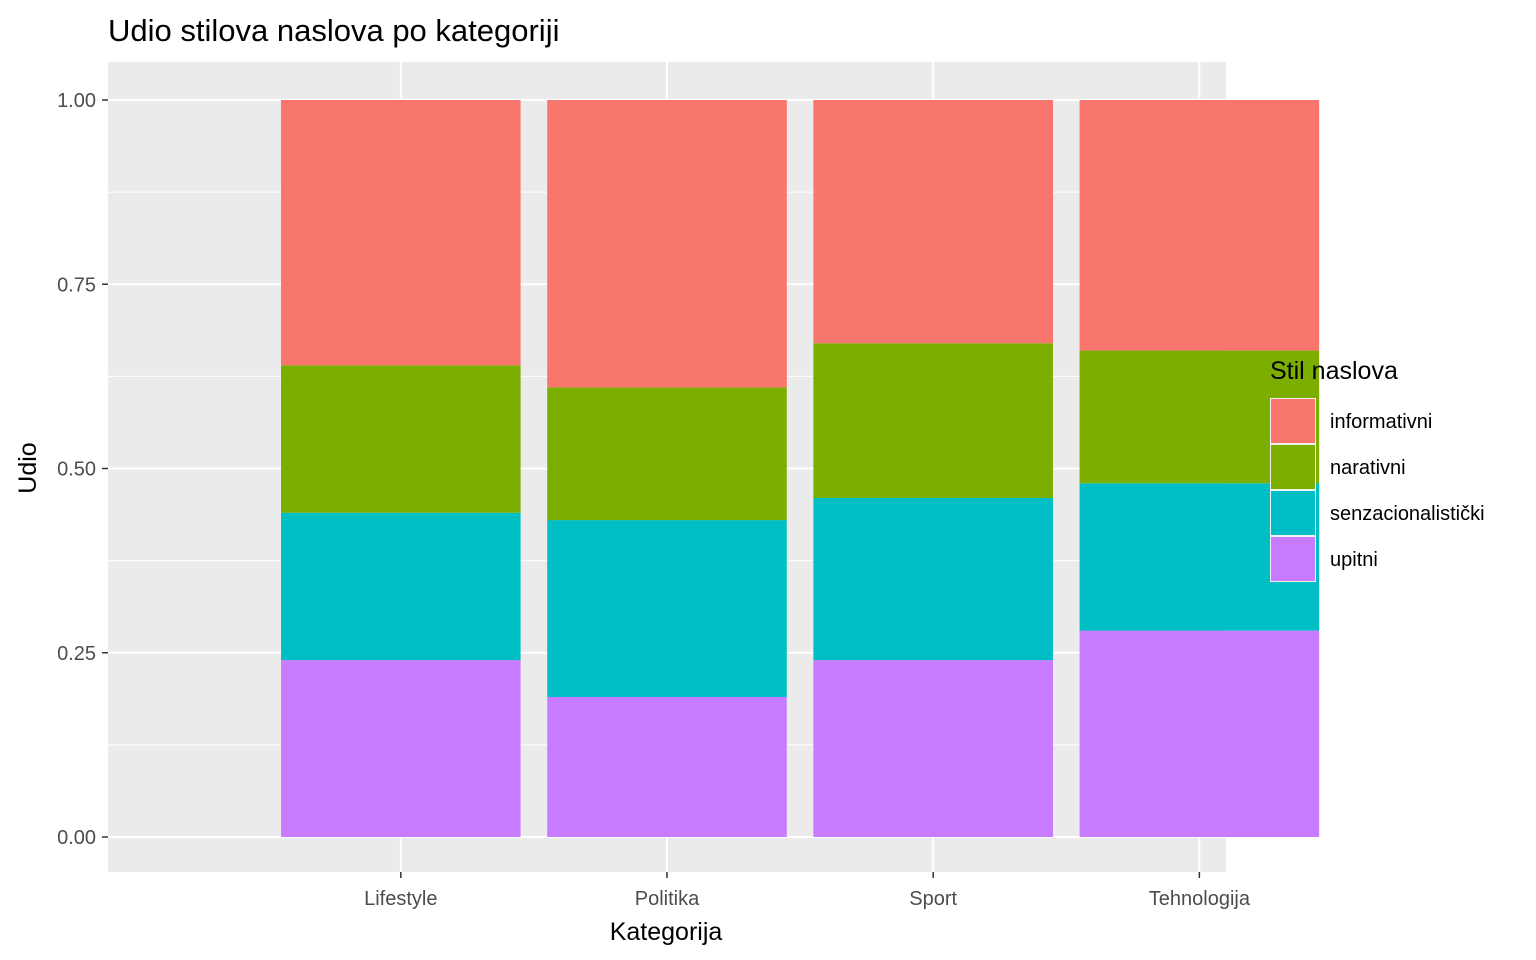  What do you see at coordinates (1334, 371) in the screenshot?
I see `legend-title: Stil naslova` at bounding box center [1334, 371].